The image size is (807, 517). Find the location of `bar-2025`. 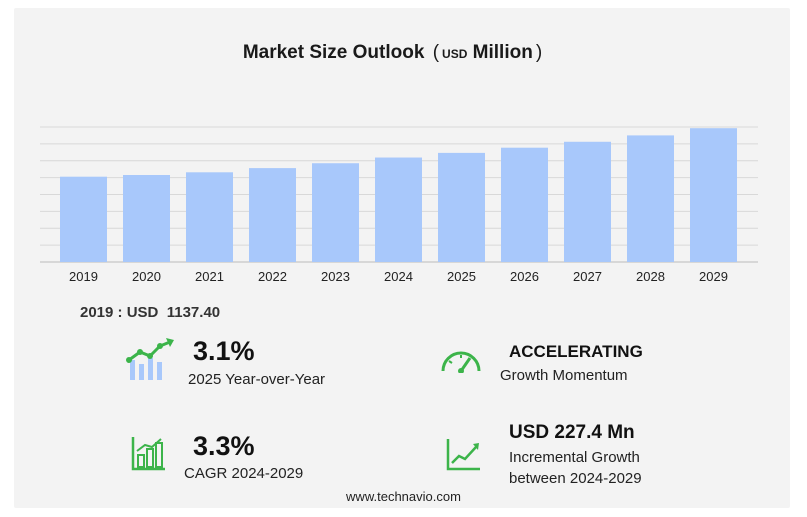

bar-2025 is located at coordinates (461, 207).